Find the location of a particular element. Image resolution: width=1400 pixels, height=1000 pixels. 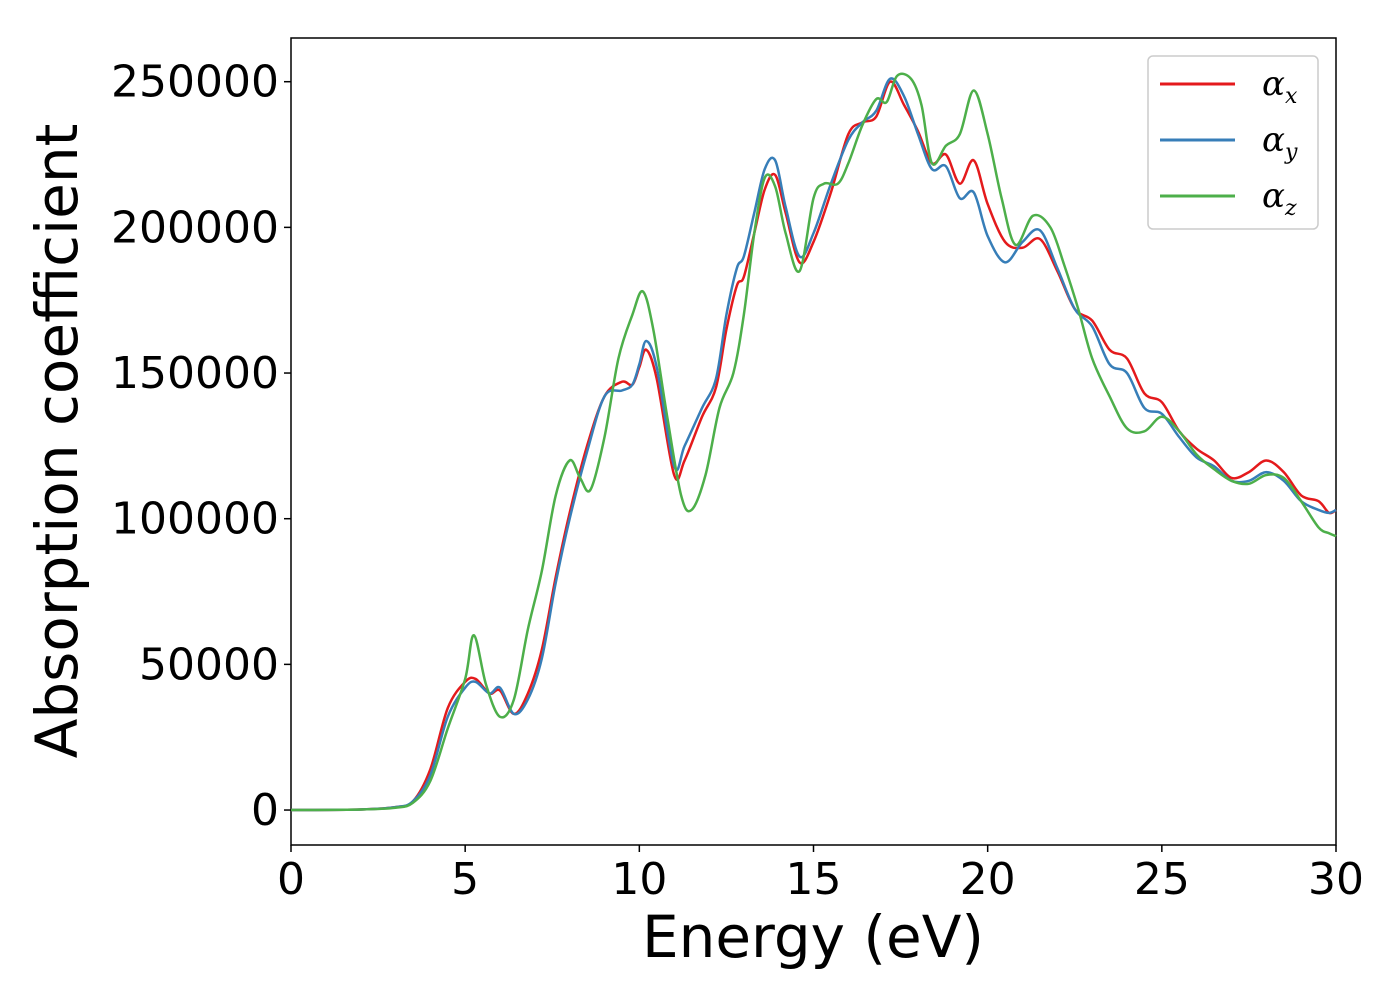

x-tick-label: 10 is located at coordinates (639, 879).